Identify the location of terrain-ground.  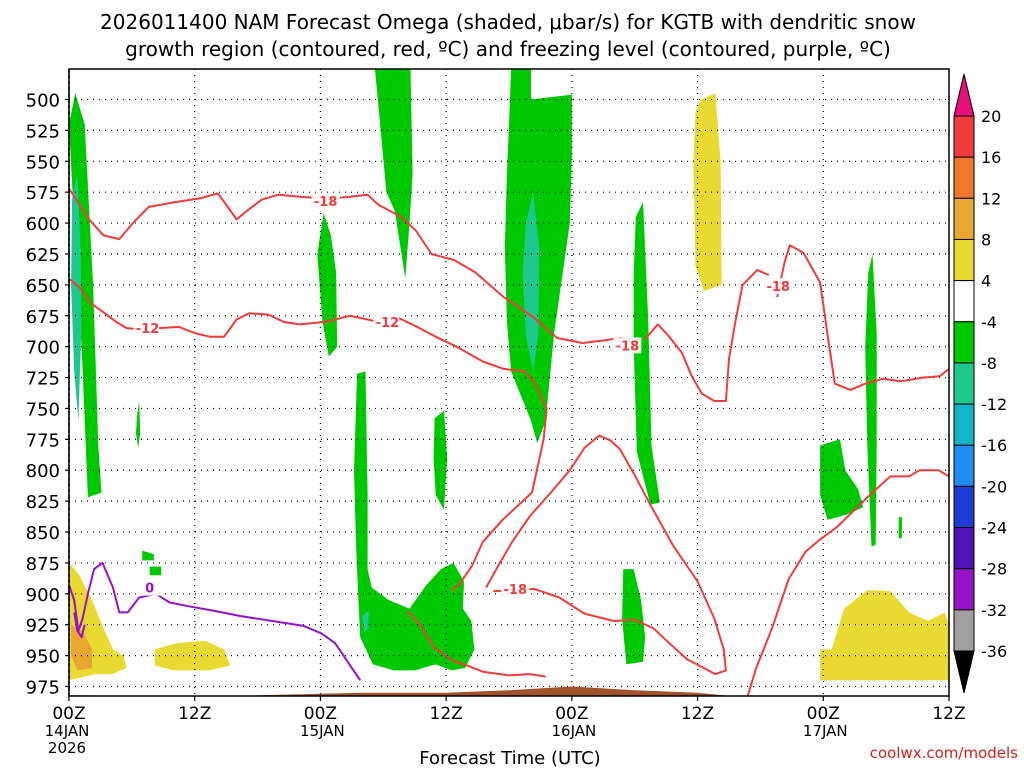
(400, 691).